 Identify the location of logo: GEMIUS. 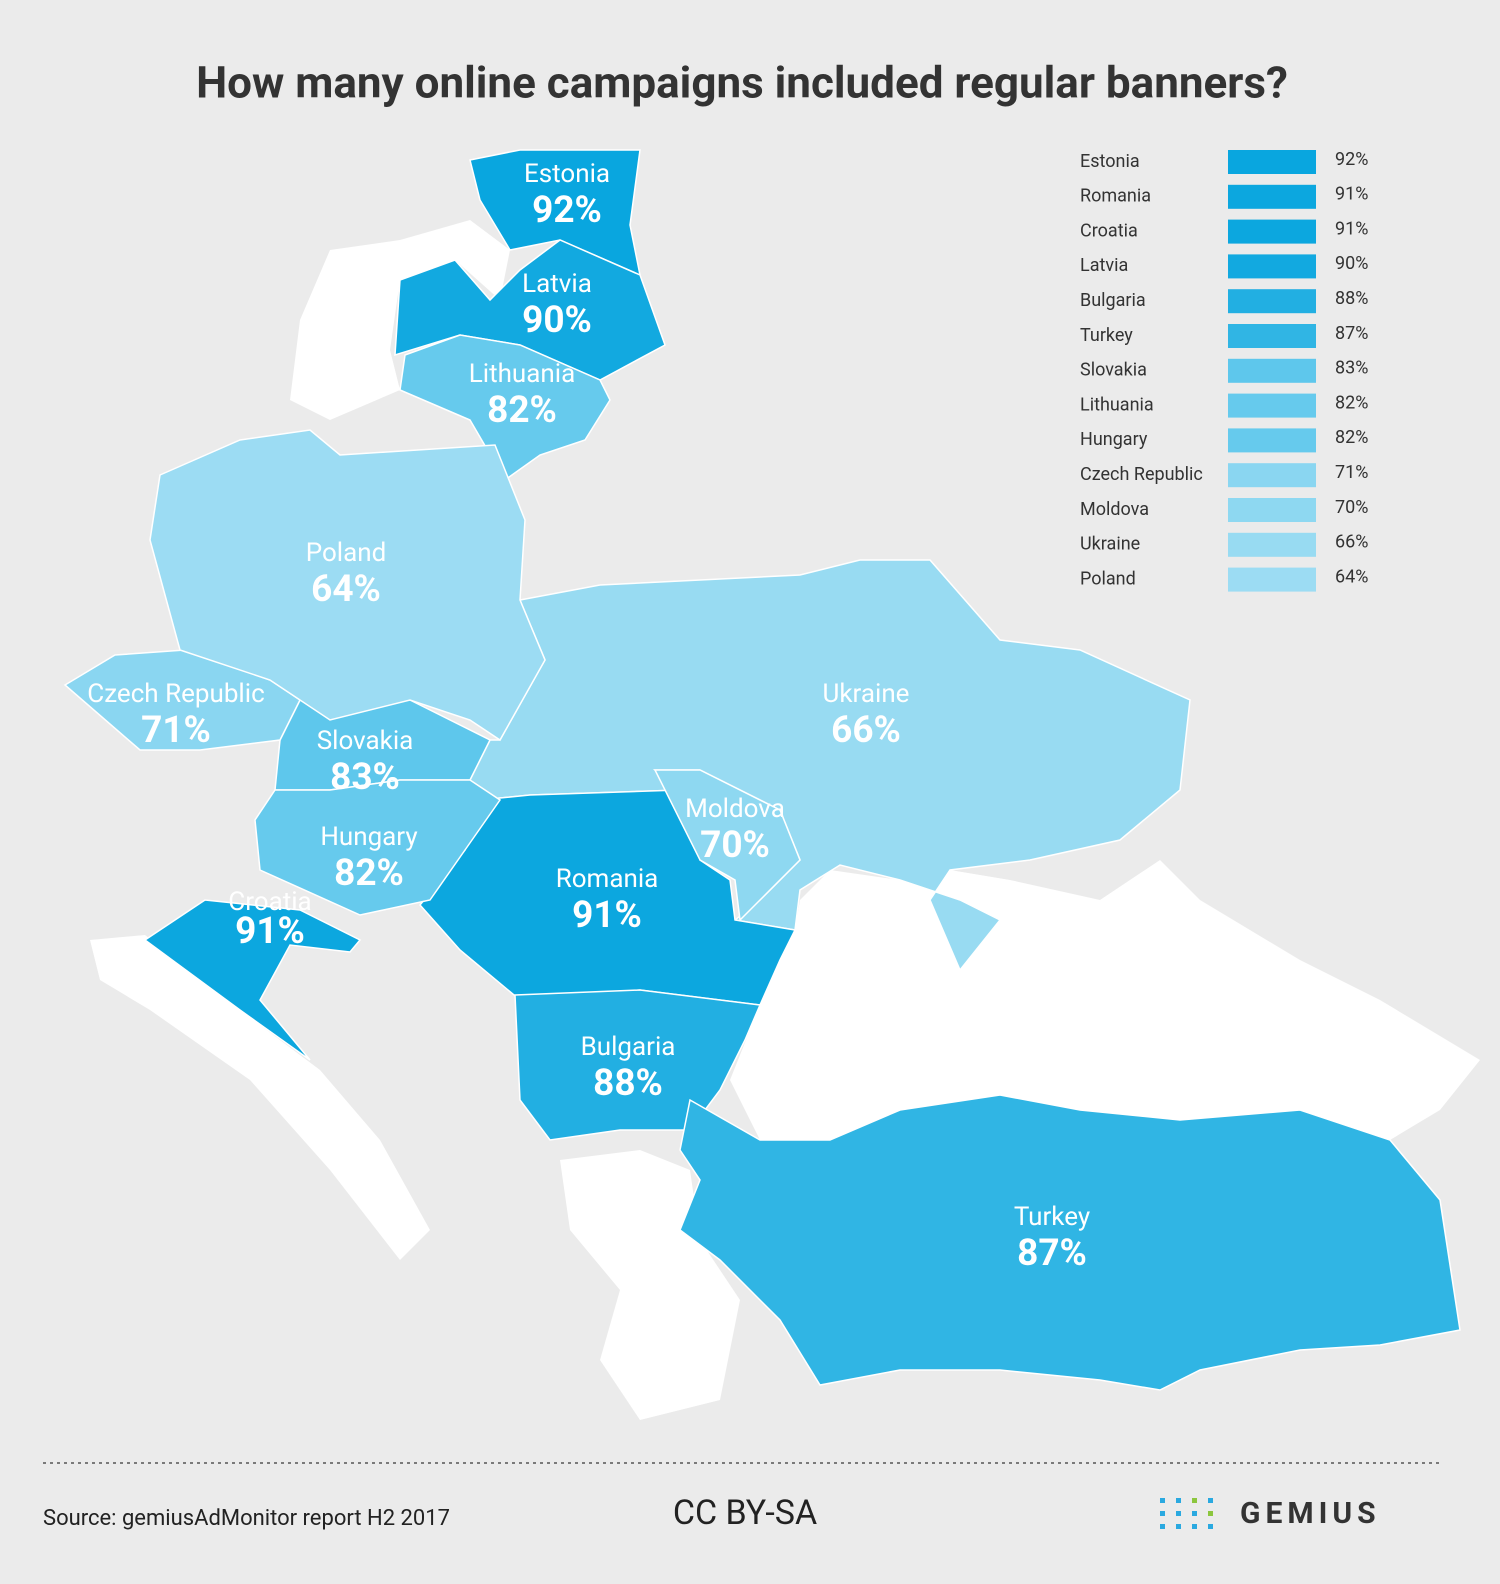
(1310, 1513).